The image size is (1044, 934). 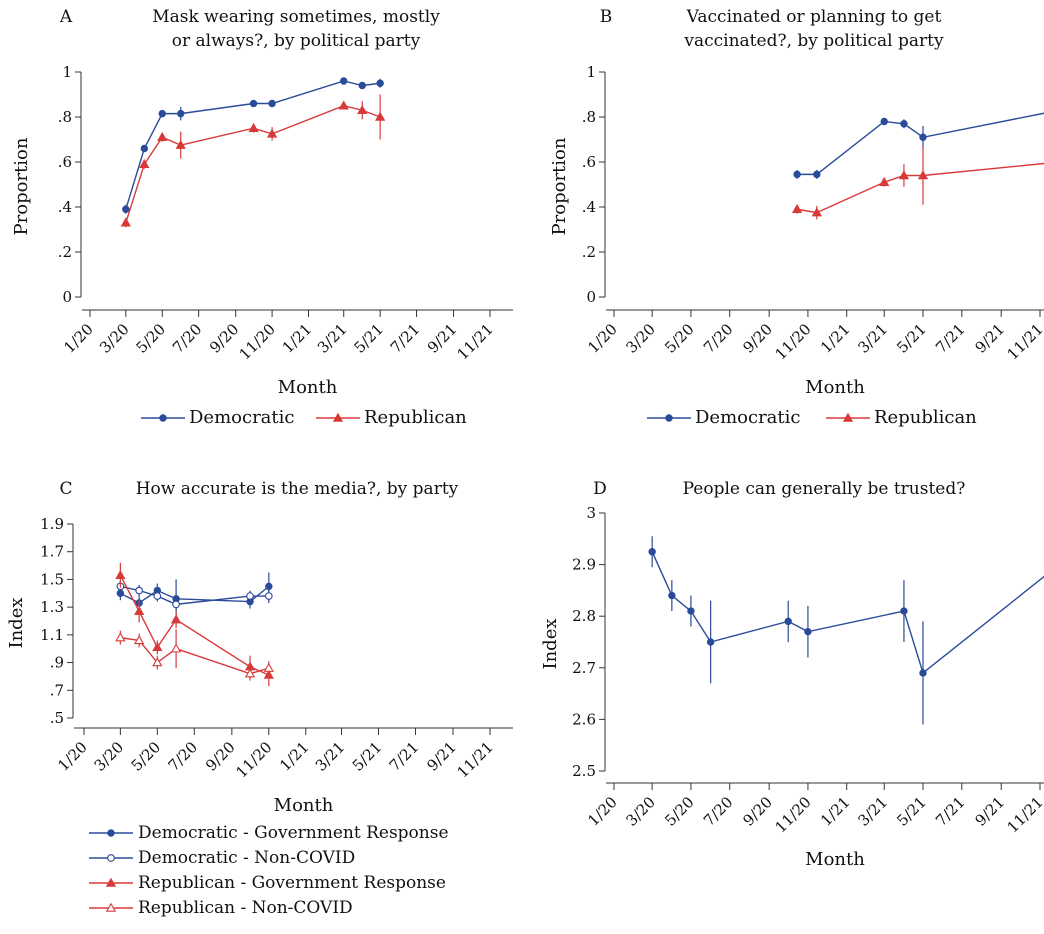 I want to click on y-tick-label: 1.7, so click(x=52, y=552).